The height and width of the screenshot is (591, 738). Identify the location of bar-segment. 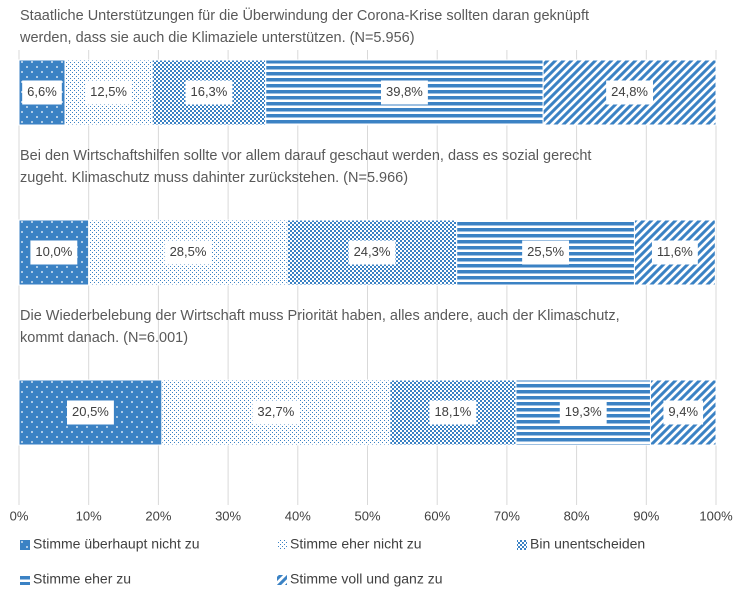
(583, 412).